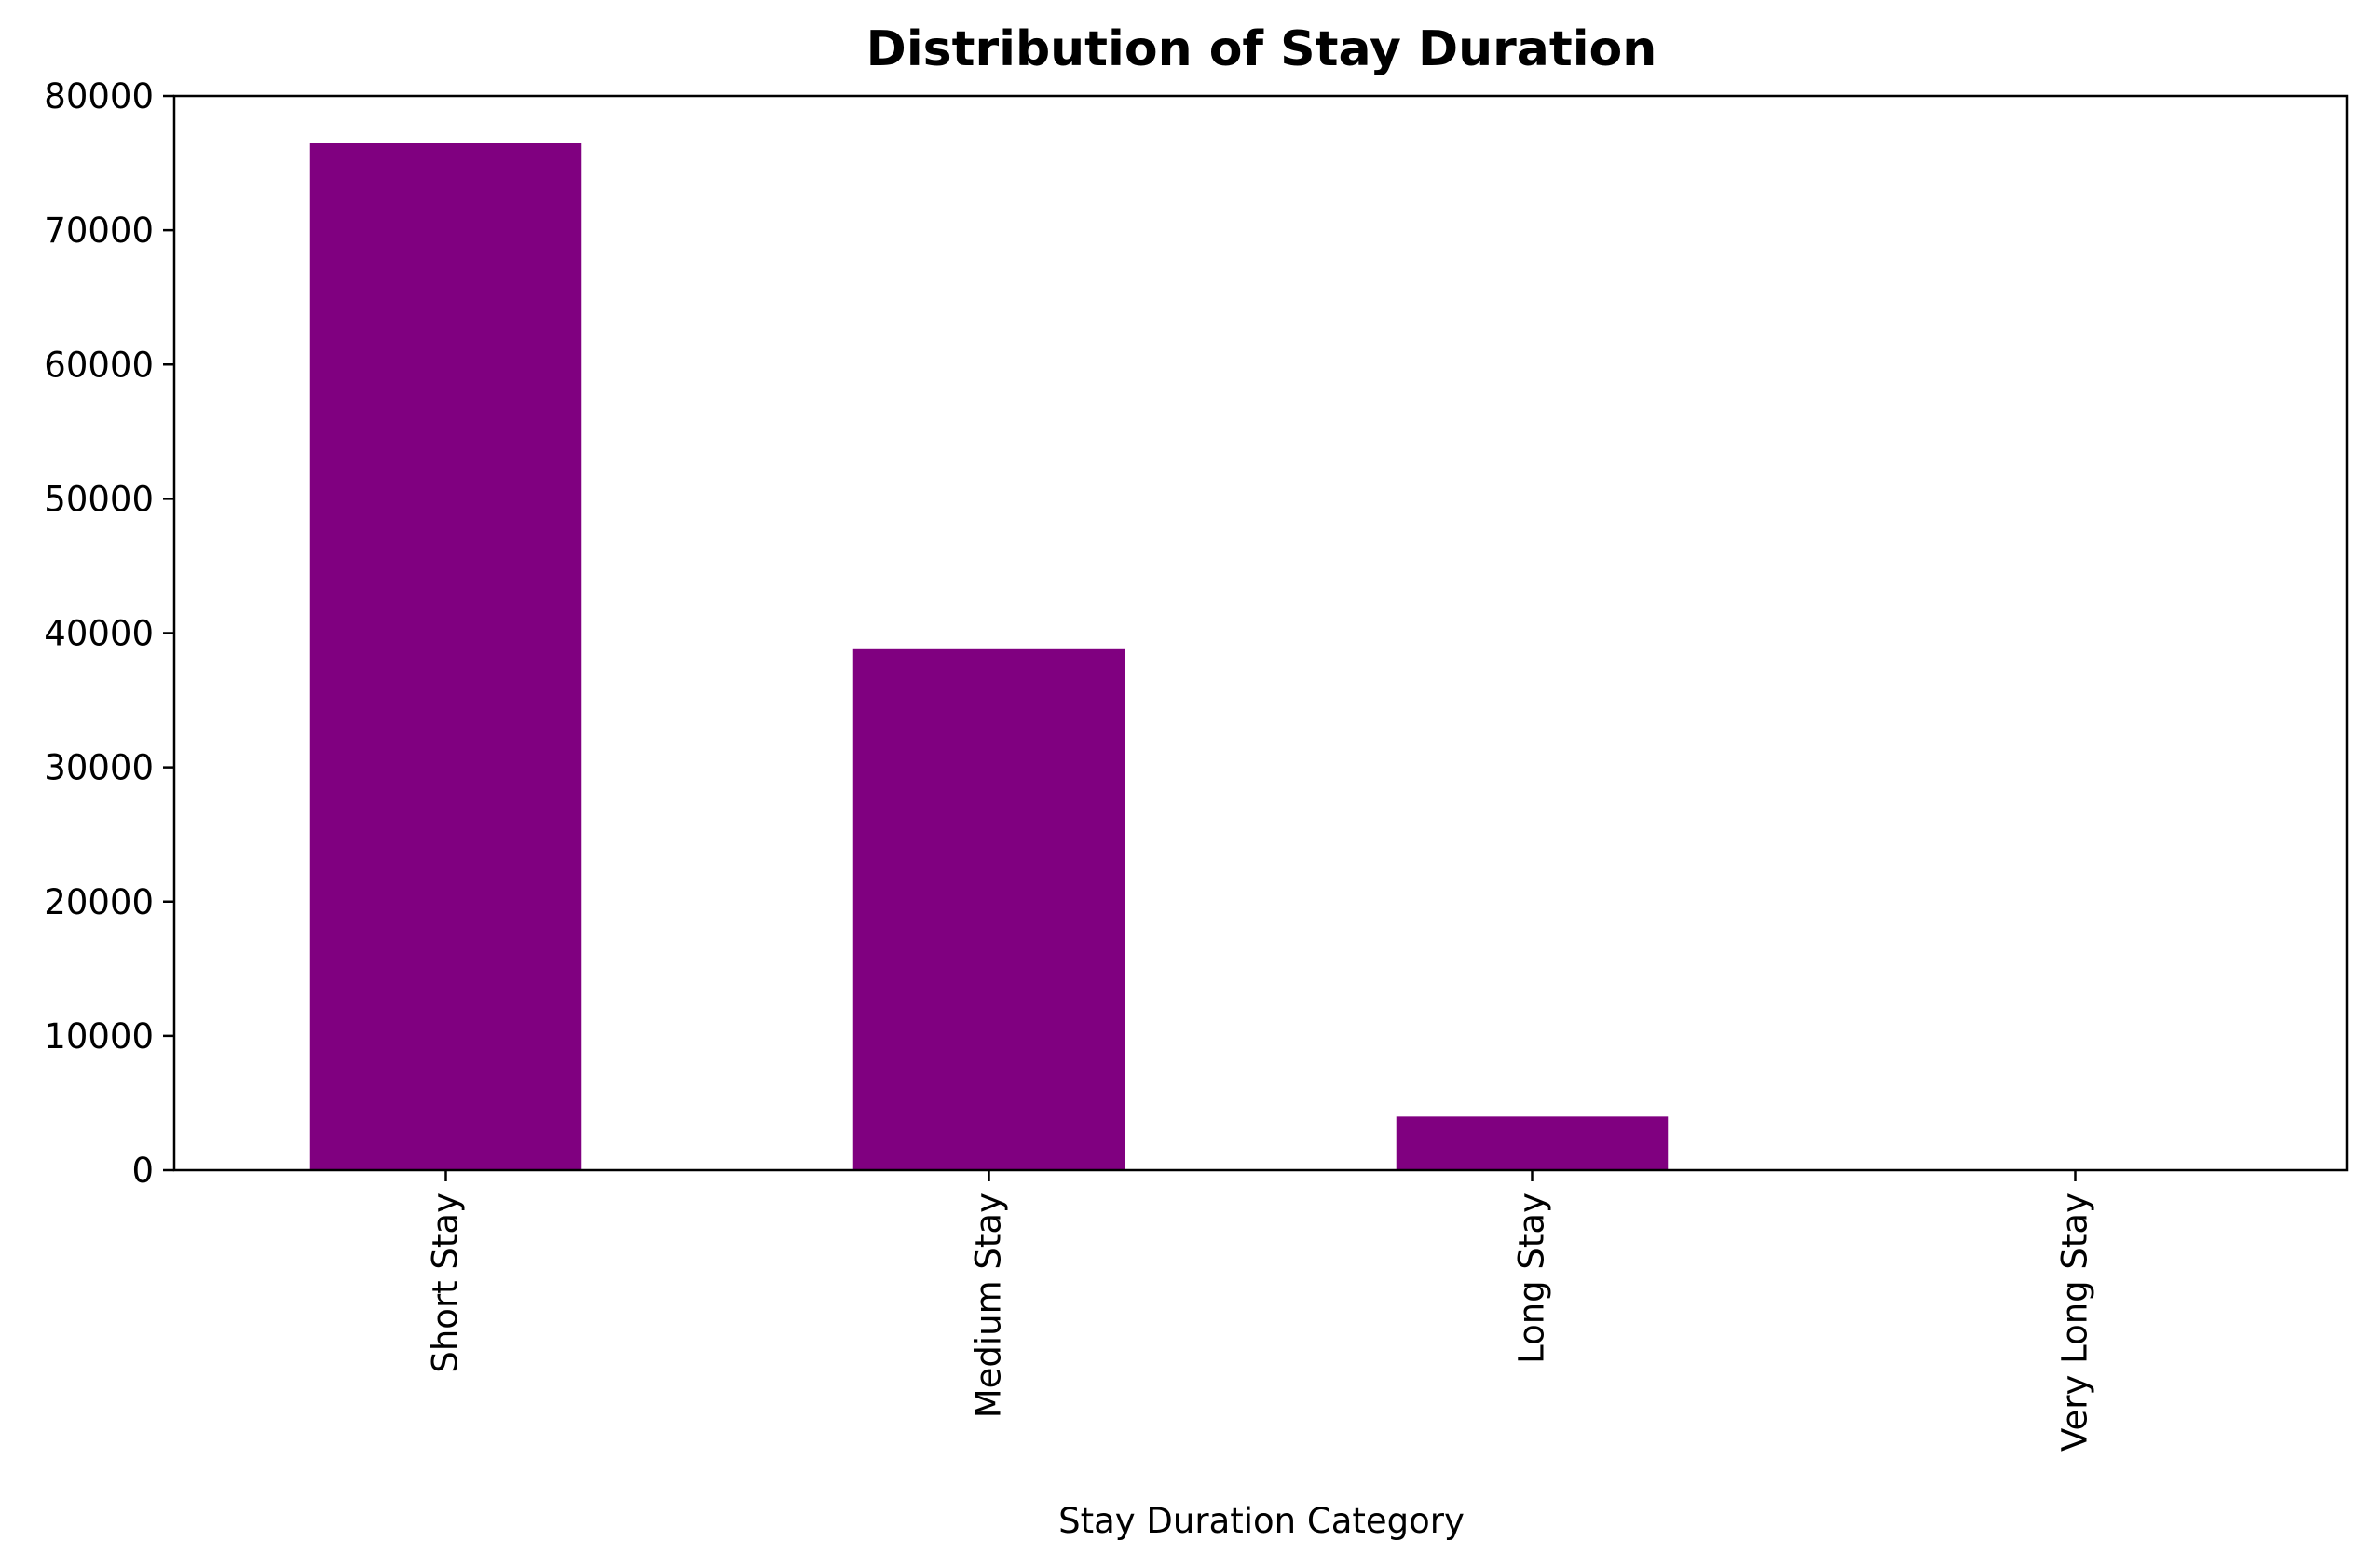 The height and width of the screenshot is (1568, 2372). Describe the element at coordinates (99, 768) in the screenshot. I see `y-tick-label: 30000` at that location.